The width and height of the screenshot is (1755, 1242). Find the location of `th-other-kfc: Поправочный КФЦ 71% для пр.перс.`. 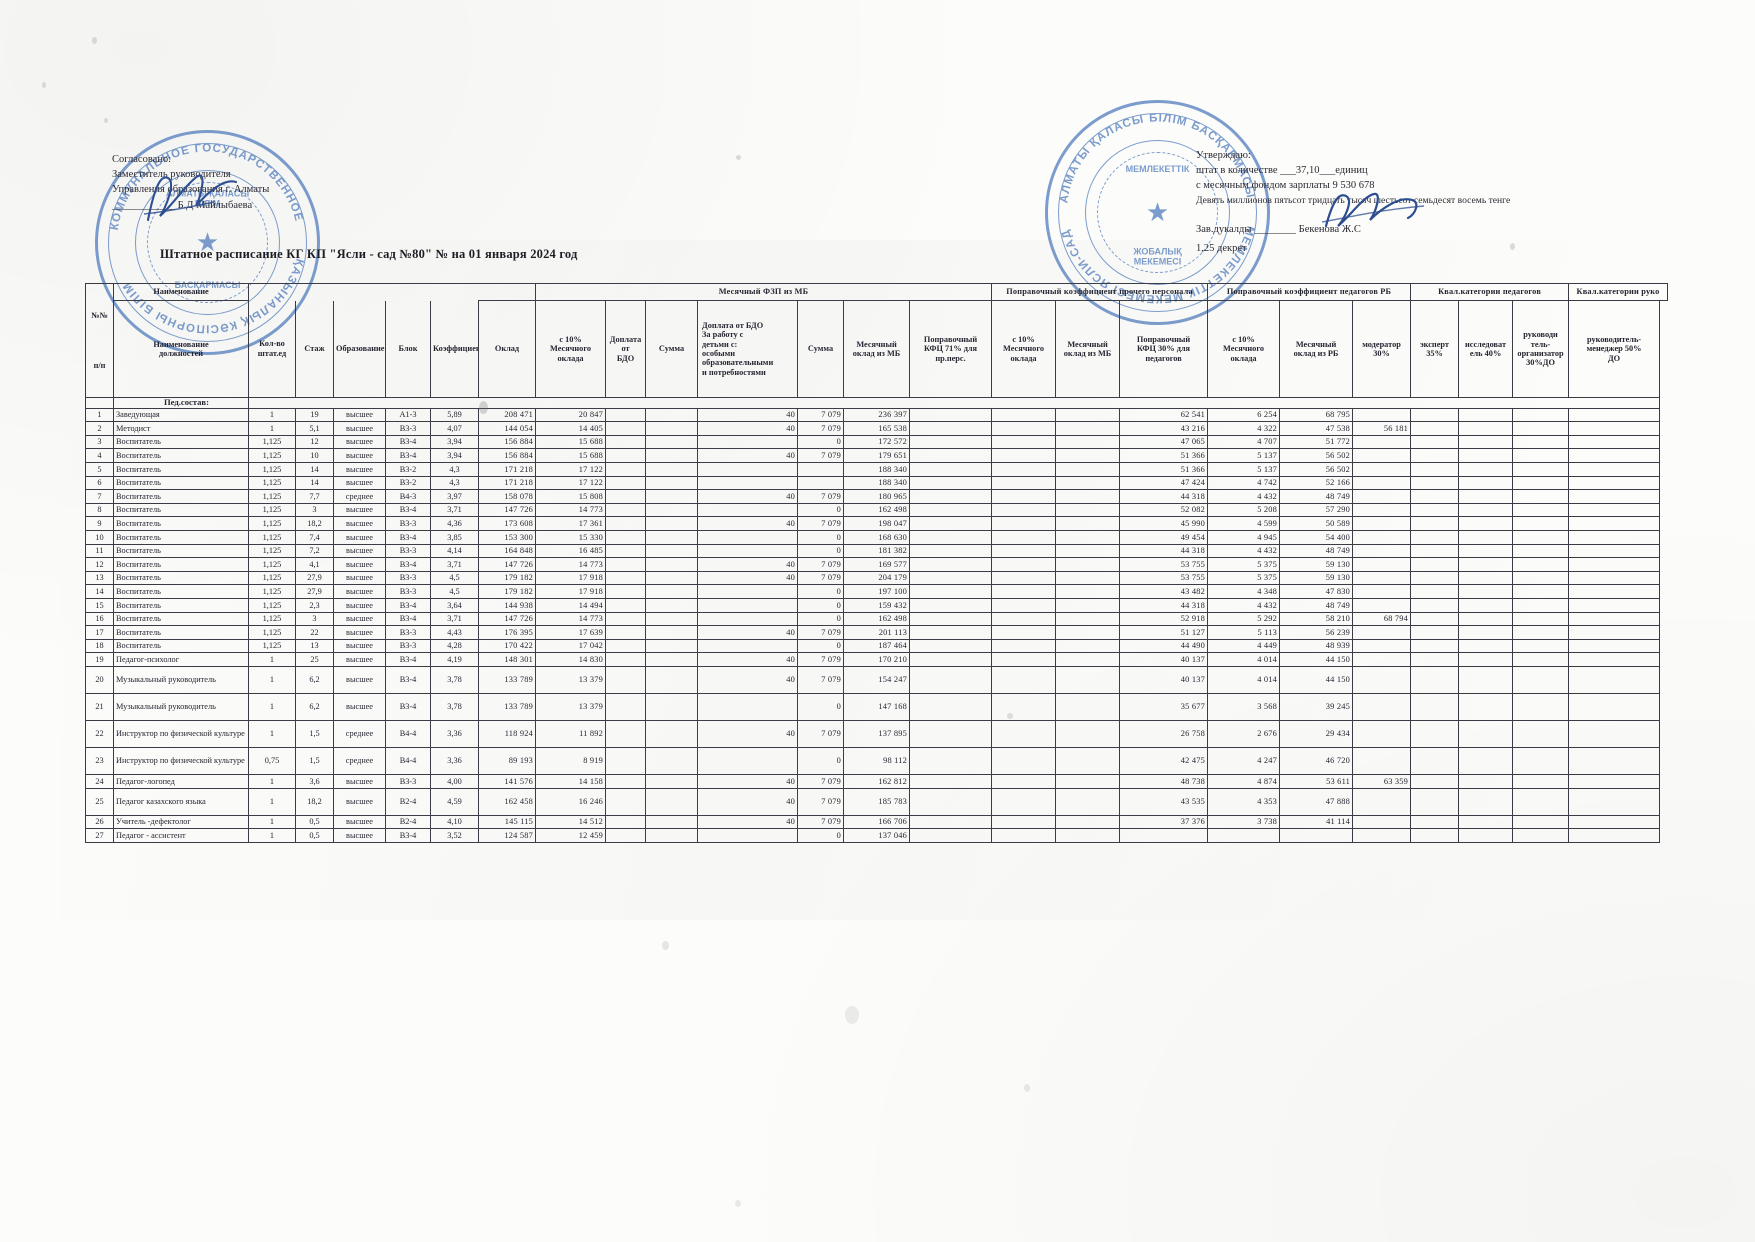

th-other-kfc: Поправочный КФЦ 71% для пр.перс. is located at coordinates (951, 349).